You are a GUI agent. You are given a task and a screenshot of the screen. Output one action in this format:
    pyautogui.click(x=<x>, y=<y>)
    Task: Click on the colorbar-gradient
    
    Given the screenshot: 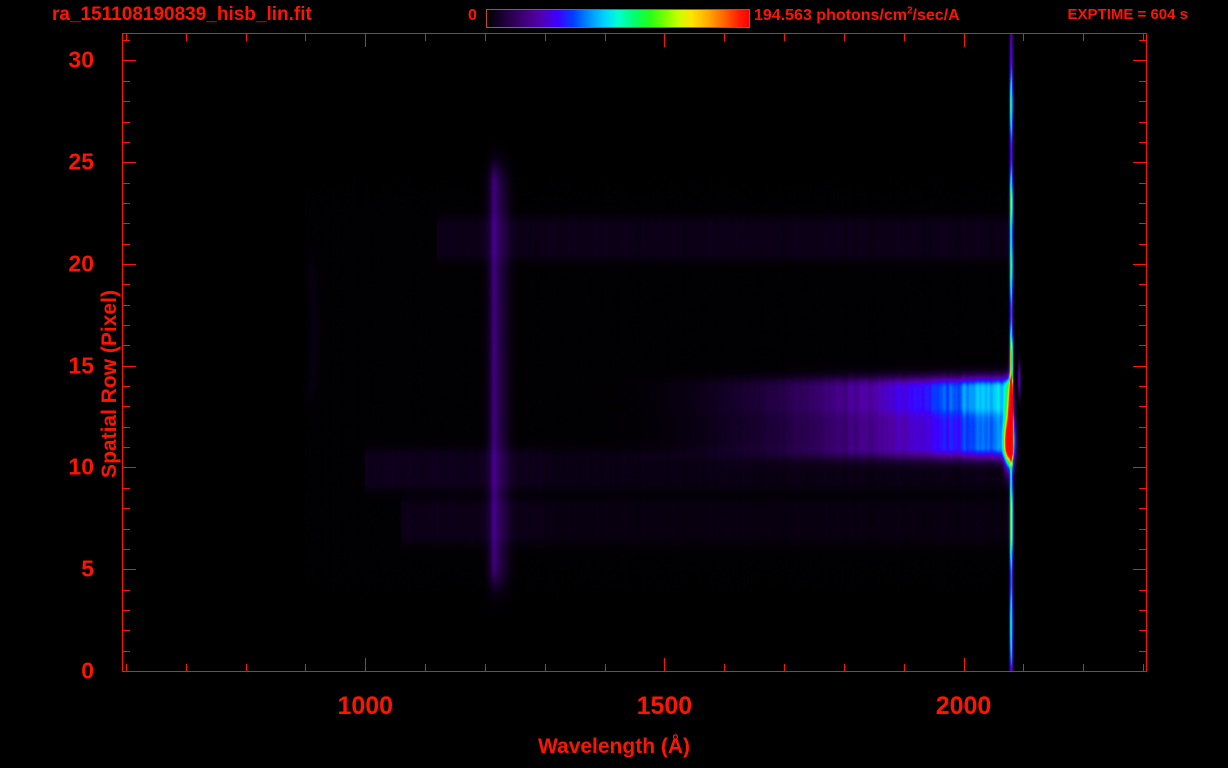 What is the action you would take?
    pyautogui.click(x=618, y=18)
    